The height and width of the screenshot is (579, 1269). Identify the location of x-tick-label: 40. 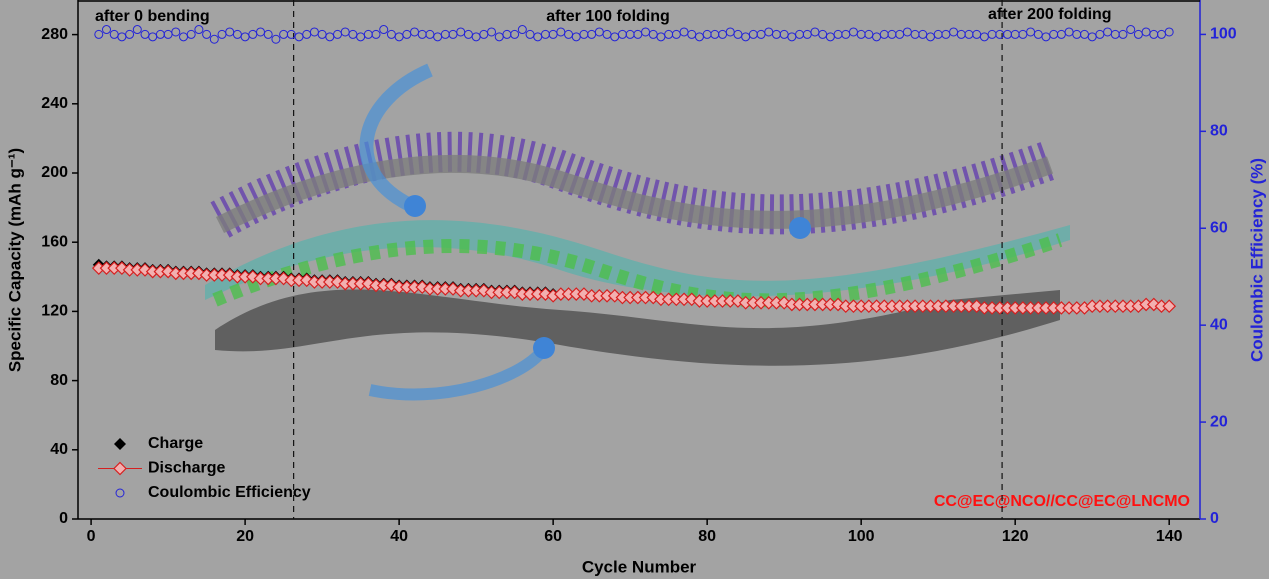
(399, 536).